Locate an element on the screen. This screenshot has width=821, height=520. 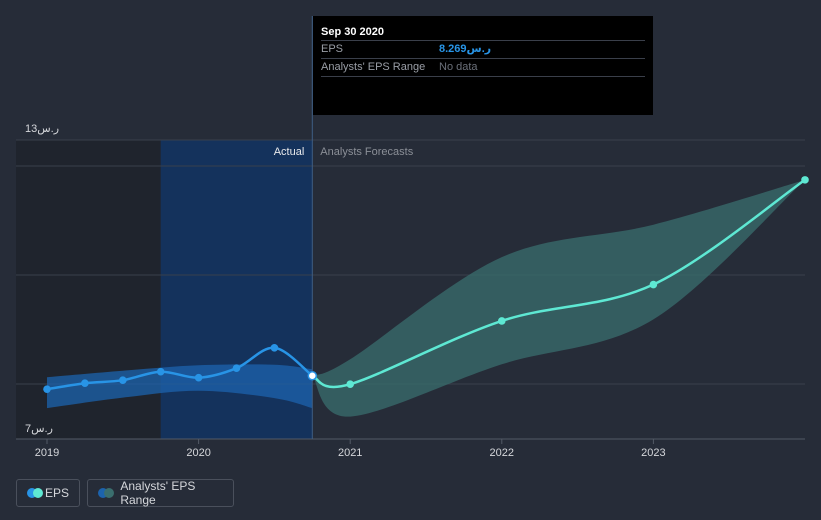
x-tick-label: 2020 is located at coordinates (198, 453).